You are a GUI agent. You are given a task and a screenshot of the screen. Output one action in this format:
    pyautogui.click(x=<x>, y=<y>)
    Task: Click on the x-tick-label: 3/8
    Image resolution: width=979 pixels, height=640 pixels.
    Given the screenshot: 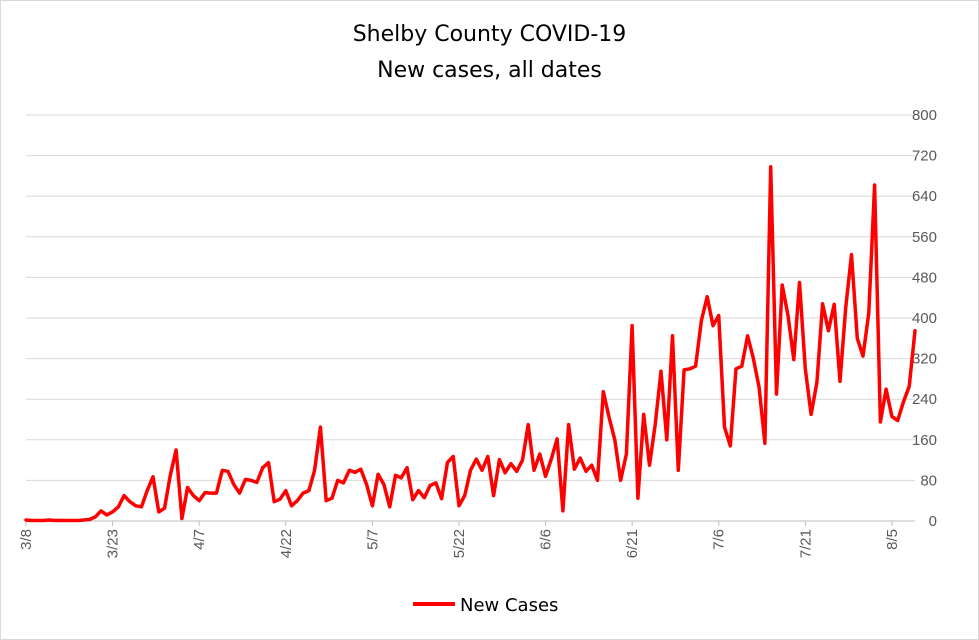 What is the action you would take?
    pyautogui.click(x=26, y=539)
    